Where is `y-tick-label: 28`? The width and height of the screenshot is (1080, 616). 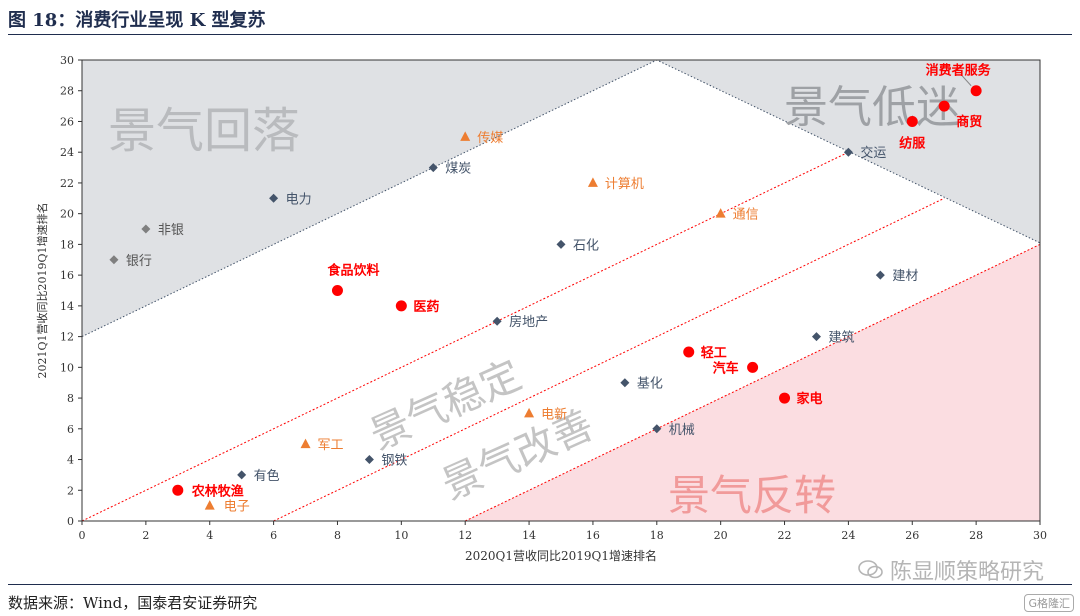 y-tick-label: 28 is located at coordinates (67, 91).